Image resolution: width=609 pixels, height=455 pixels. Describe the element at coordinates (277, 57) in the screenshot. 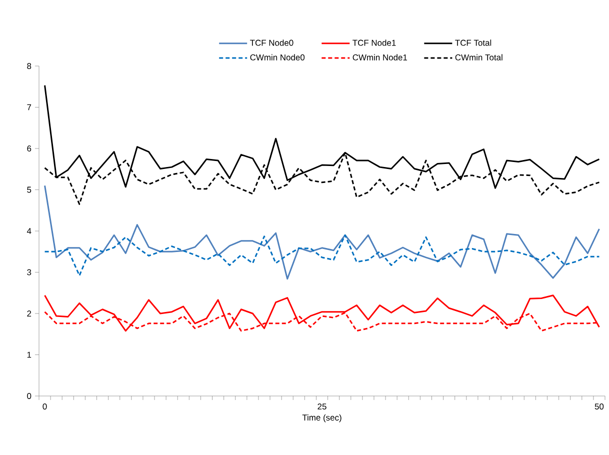

I see `legend-label: CWmin Node0` at that location.